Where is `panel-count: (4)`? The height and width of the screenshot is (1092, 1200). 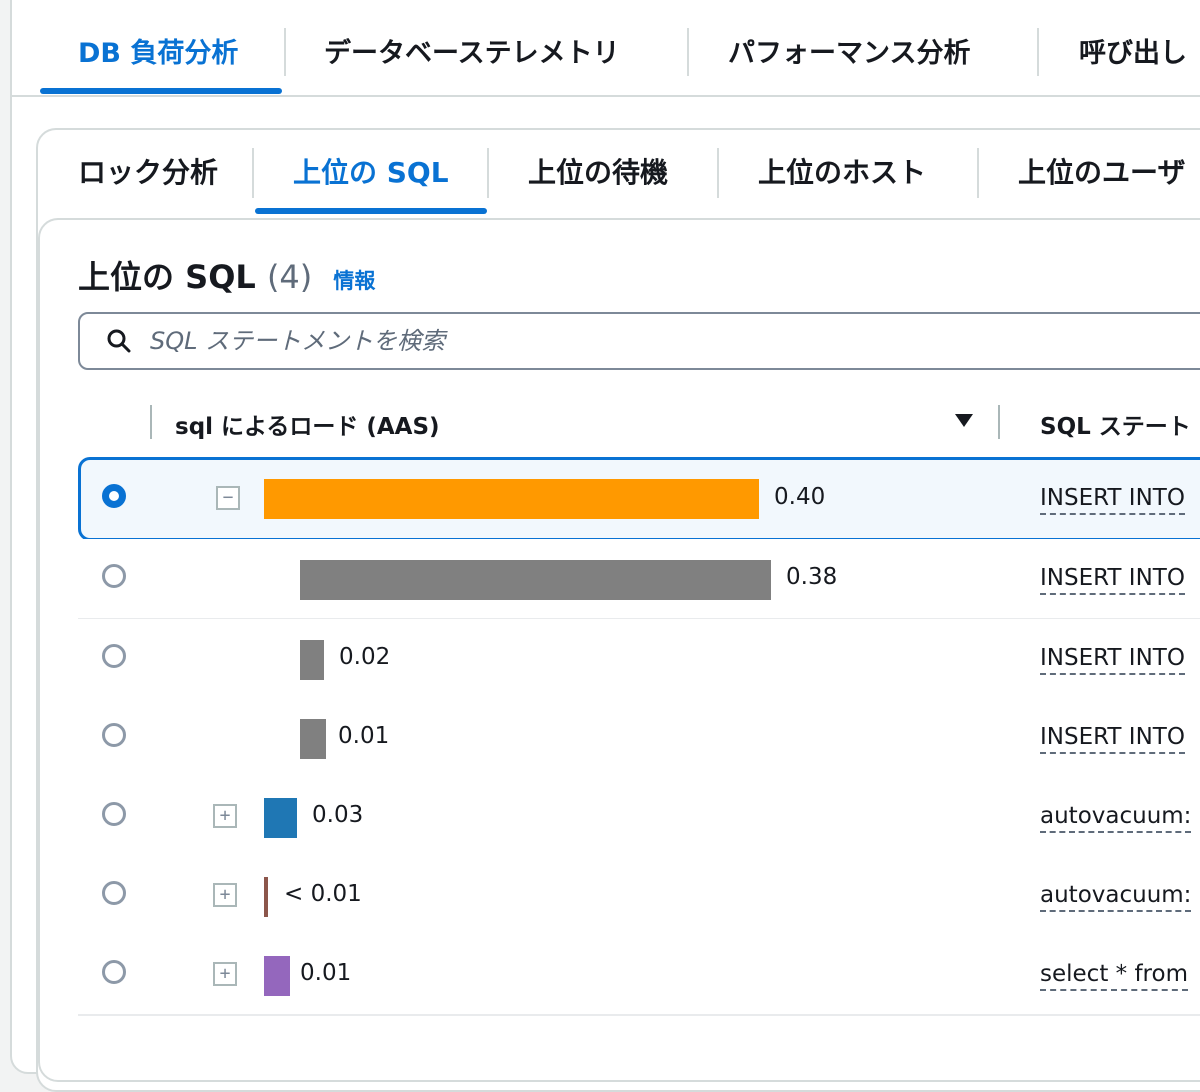 panel-count: (4) is located at coordinates (289, 277).